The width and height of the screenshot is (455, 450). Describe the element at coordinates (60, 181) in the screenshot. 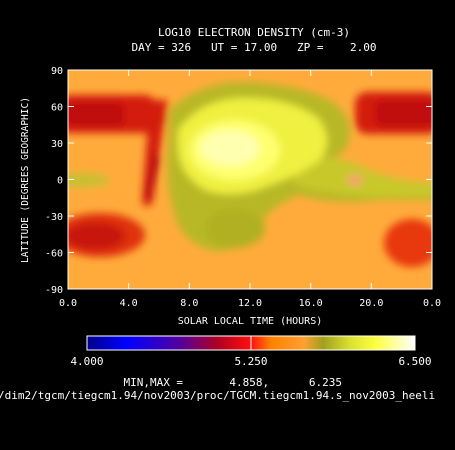

I see `y-tick-label: 0` at that location.